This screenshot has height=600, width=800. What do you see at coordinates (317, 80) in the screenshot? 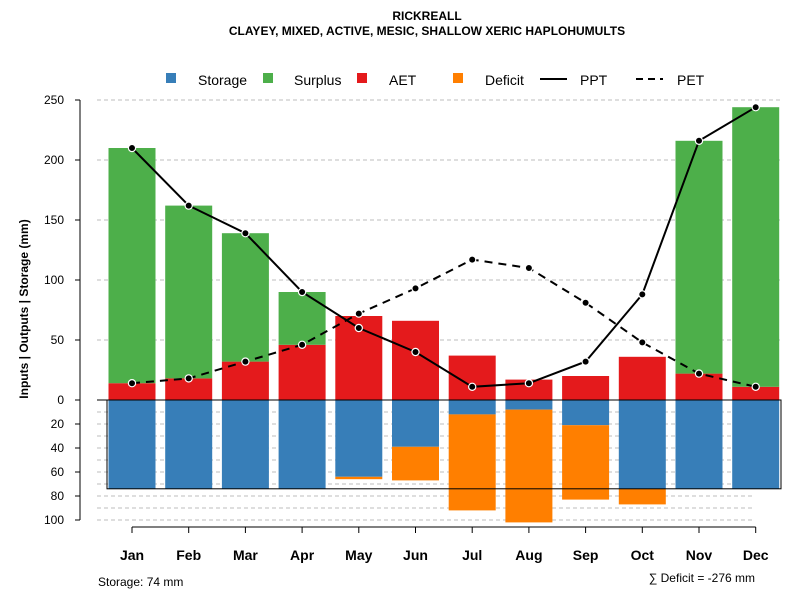
I see `legend-label-surplus: Surplus` at bounding box center [317, 80].